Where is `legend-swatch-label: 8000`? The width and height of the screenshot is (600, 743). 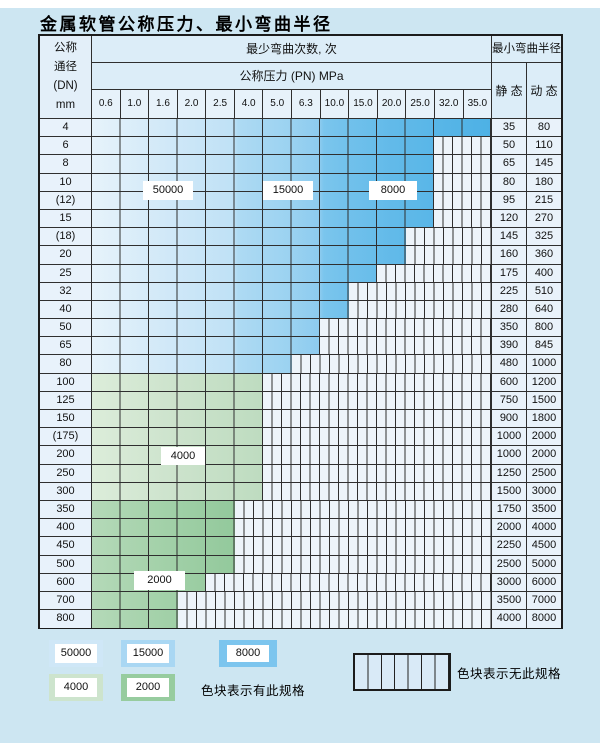 legend-swatch-label: 8000 is located at coordinates (248, 653).